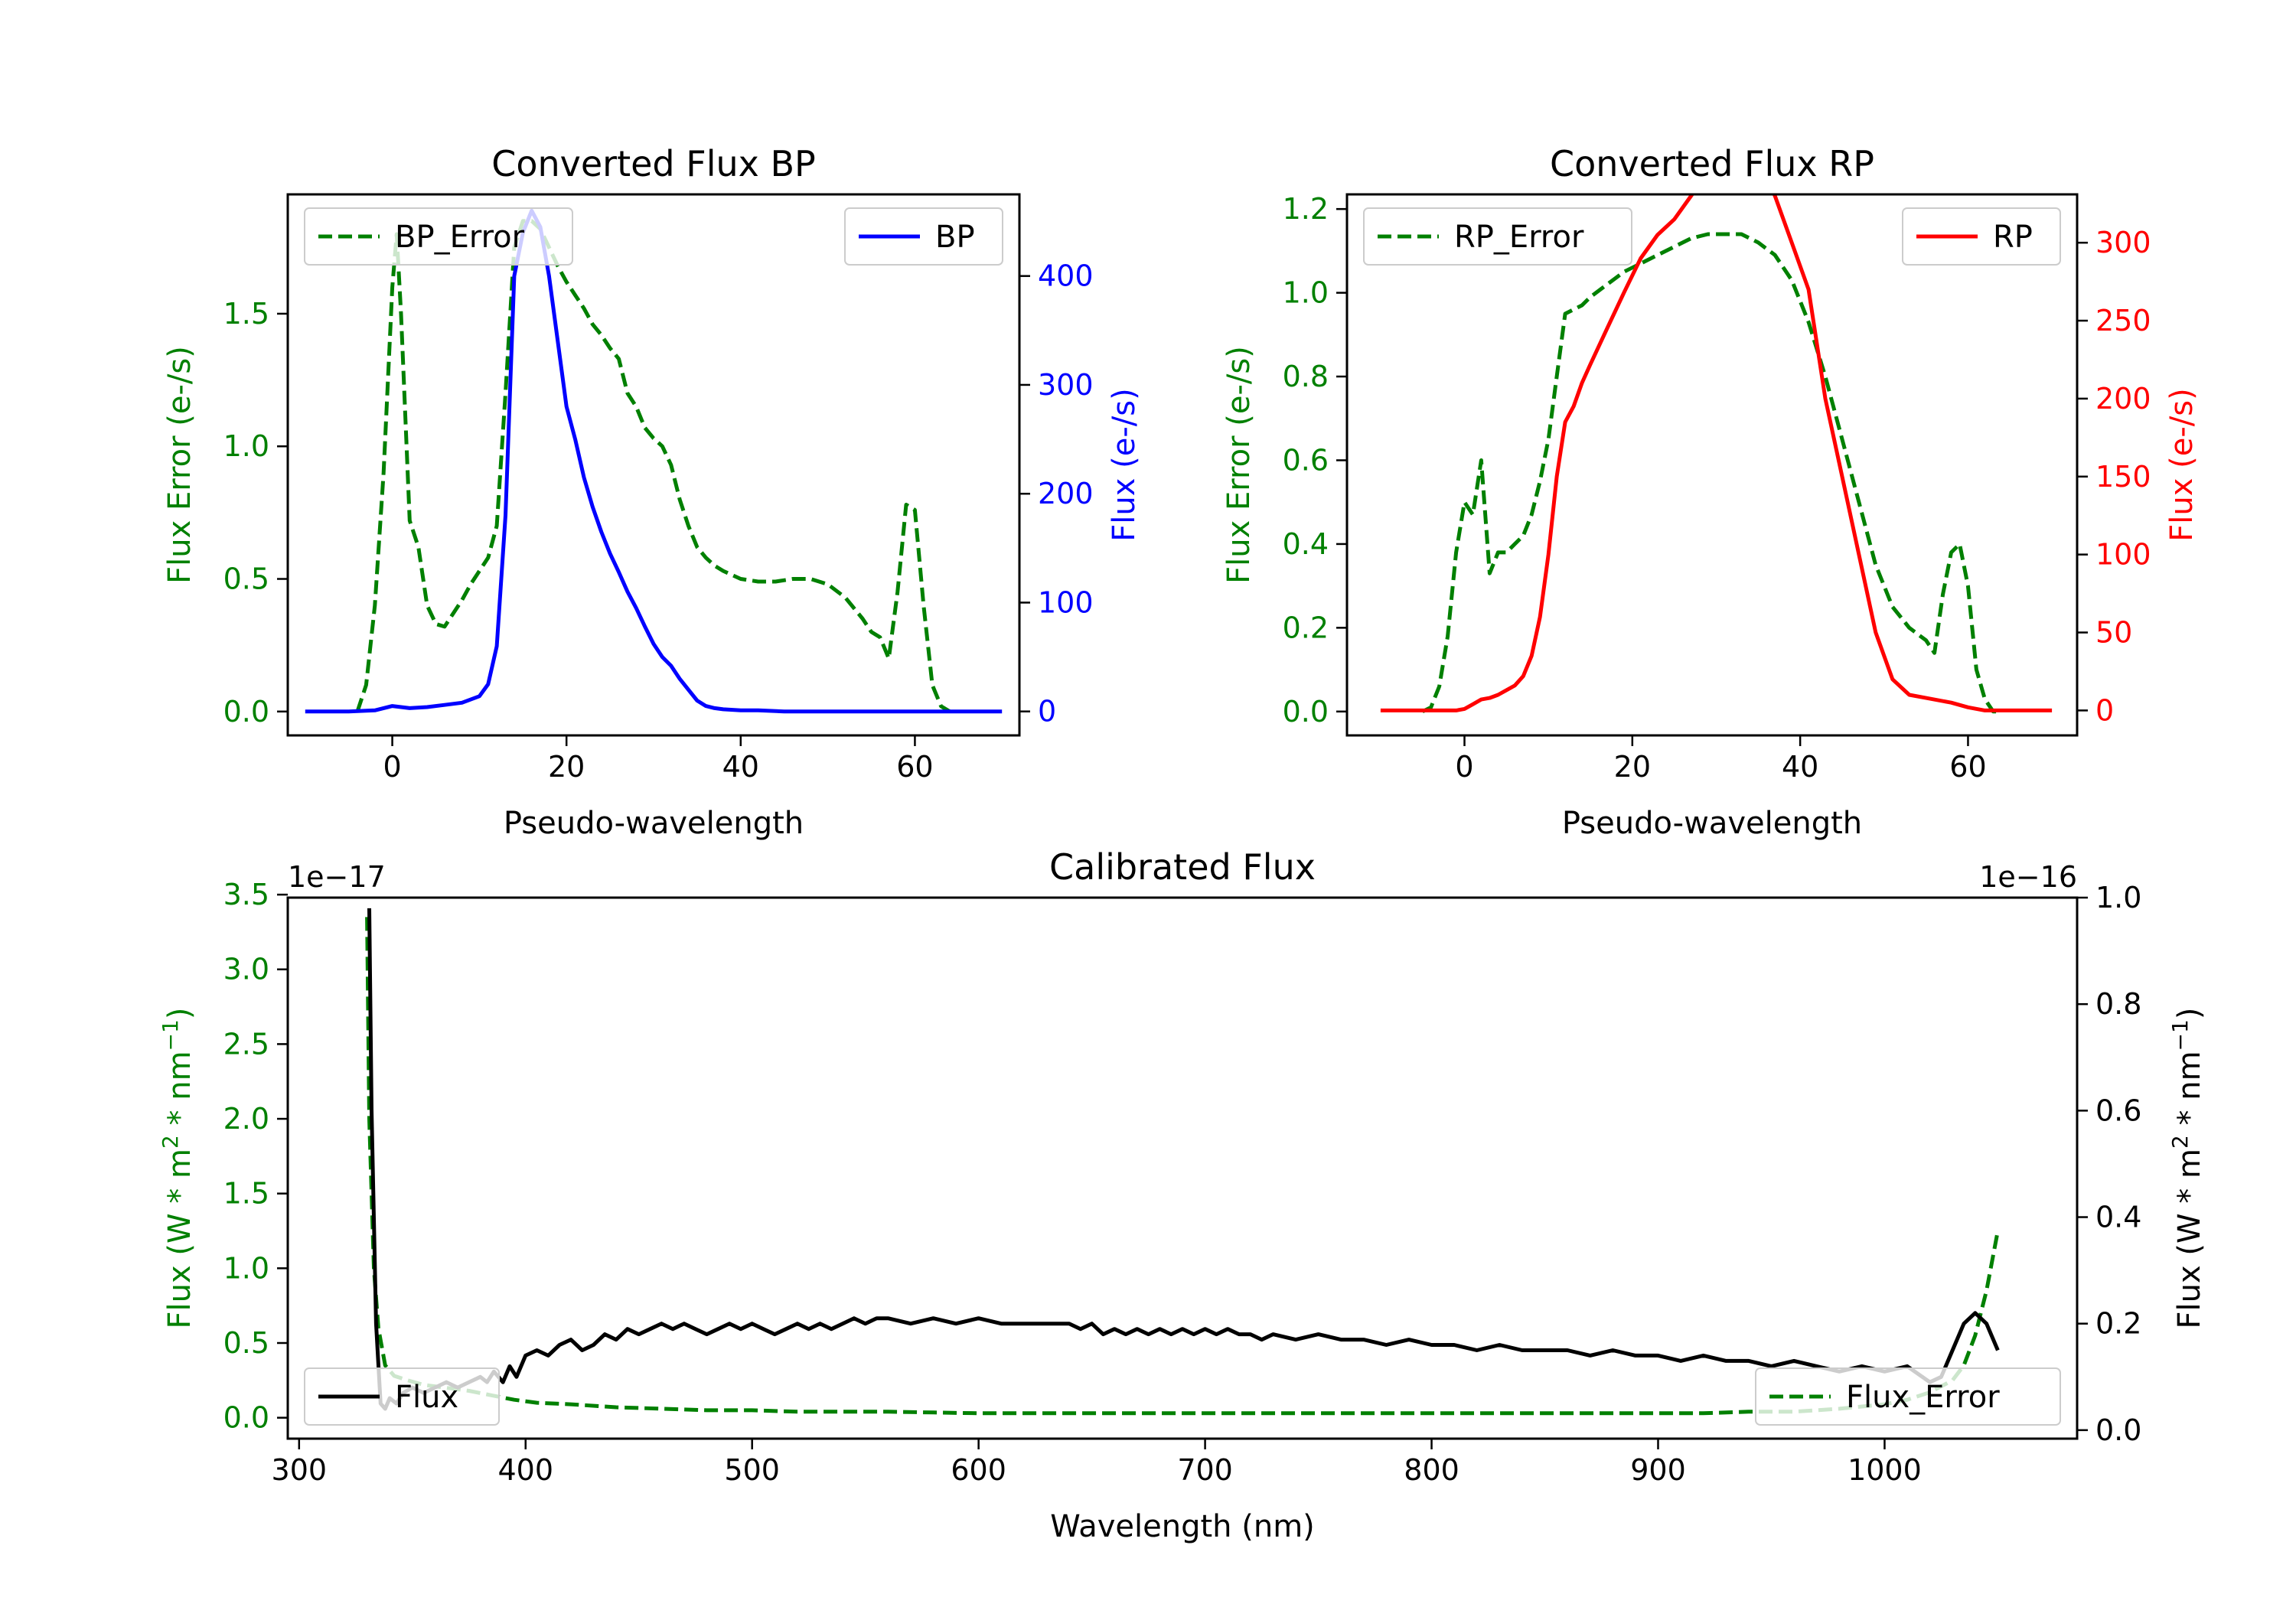 This screenshot has height=1607, width=2296. What do you see at coordinates (2118, 897) in the screenshot?
I see `y-tick-label-right: 1.0` at bounding box center [2118, 897].